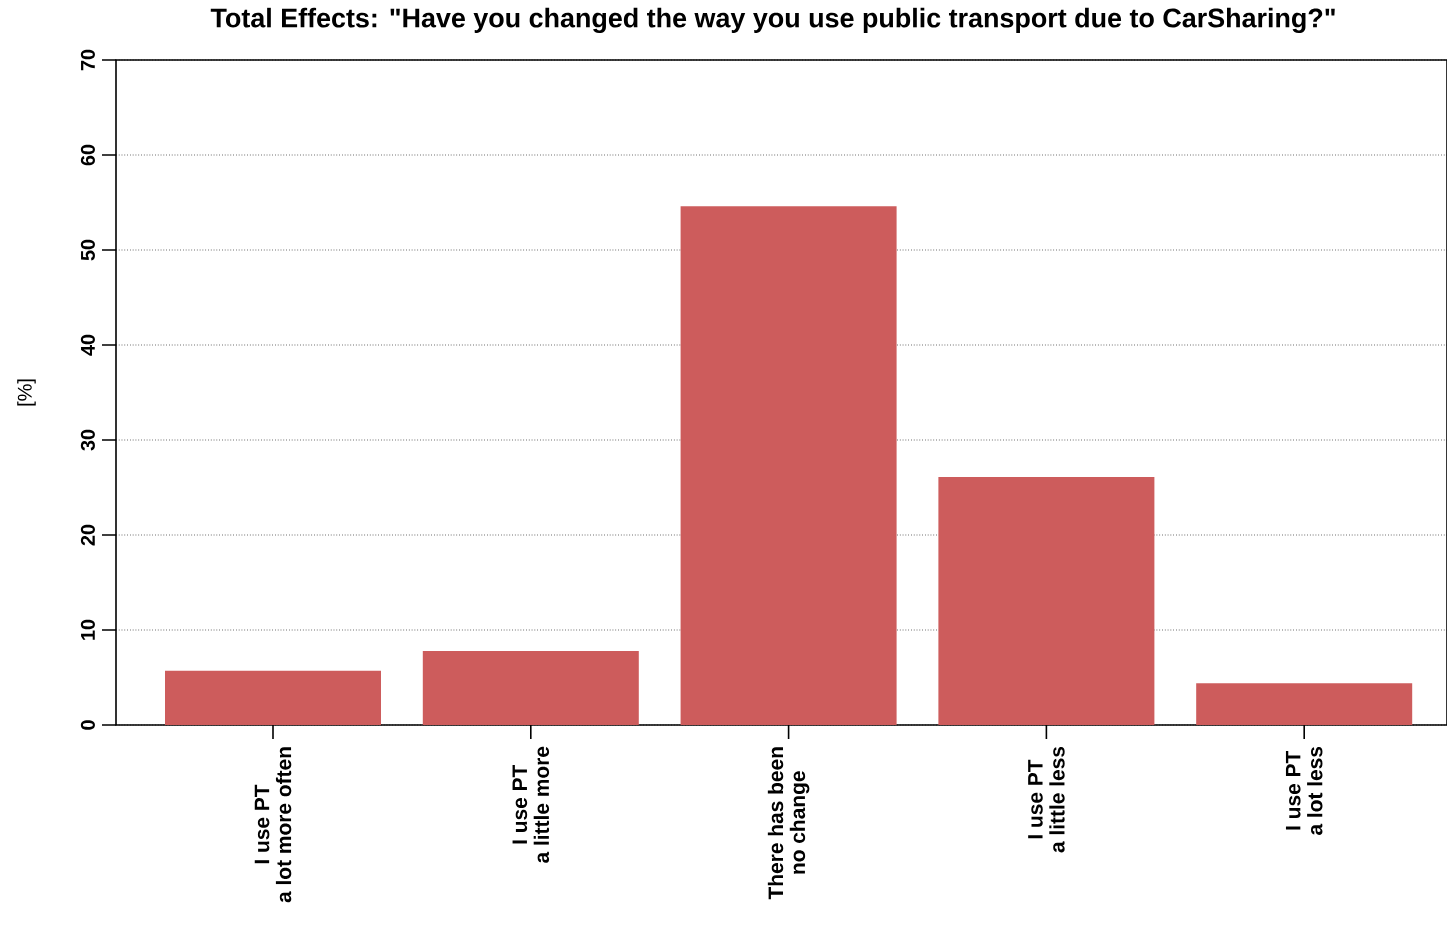 The height and width of the screenshot is (934, 1447). I want to click on x-tick-label: I use PT a lot less, so click(1304, 790).